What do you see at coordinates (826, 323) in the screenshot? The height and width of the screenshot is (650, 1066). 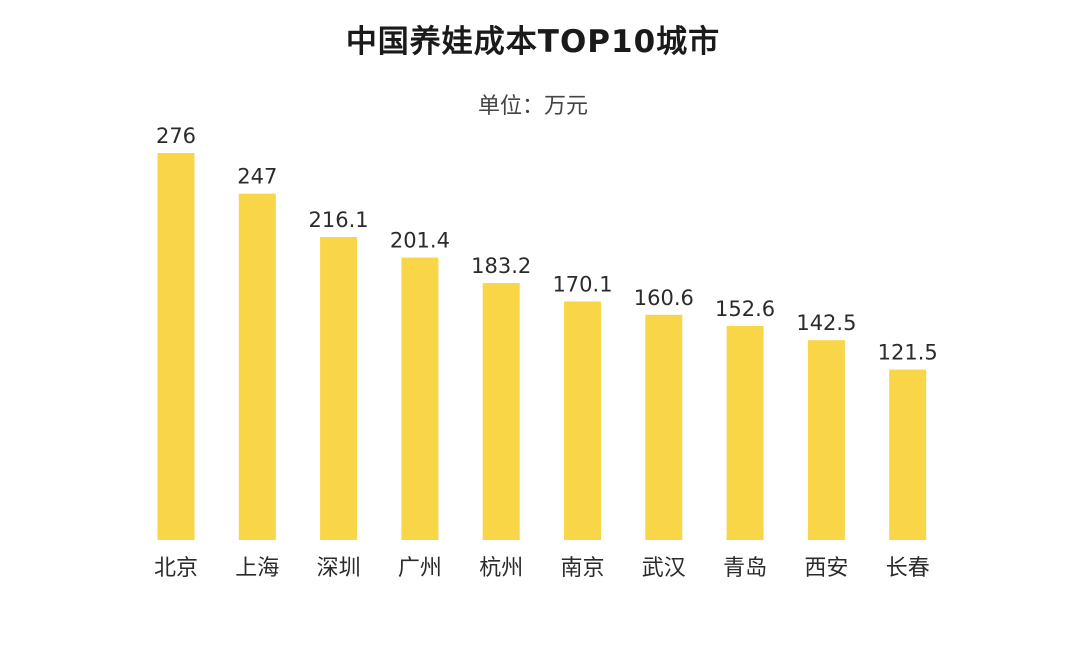 I see `value-label-8: 142.5` at bounding box center [826, 323].